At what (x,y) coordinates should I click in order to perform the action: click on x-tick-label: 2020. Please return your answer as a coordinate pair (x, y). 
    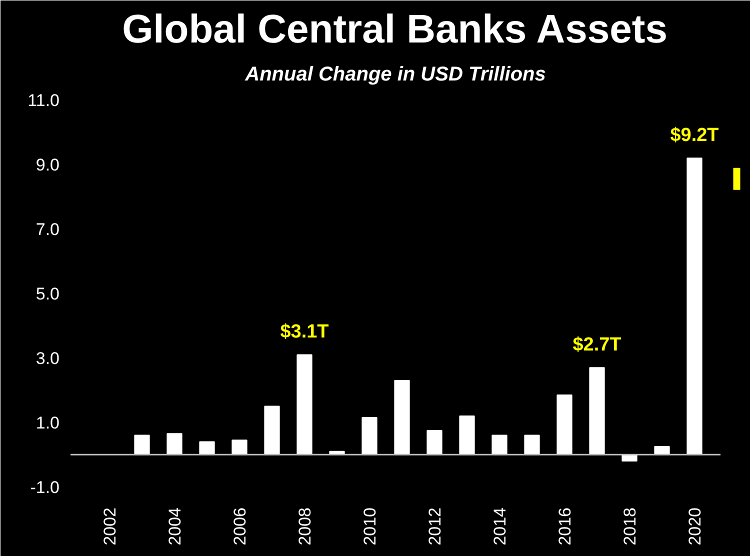
    Looking at the image, I should click on (695, 526).